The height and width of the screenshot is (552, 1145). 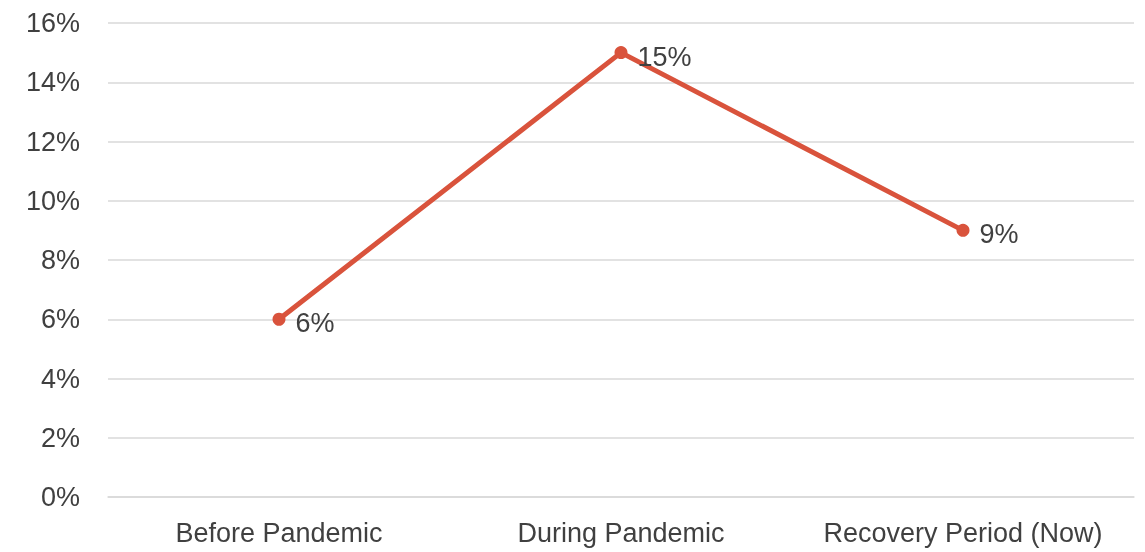 What do you see at coordinates (52, 82) in the screenshot?
I see `y-tick-label: 14%` at bounding box center [52, 82].